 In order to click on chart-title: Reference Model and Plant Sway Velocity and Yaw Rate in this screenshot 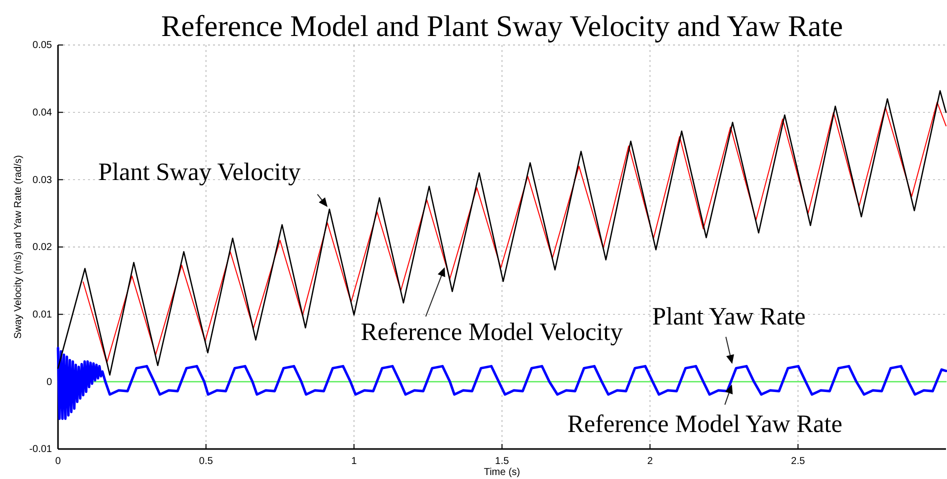, I will do `click(502, 26)`.